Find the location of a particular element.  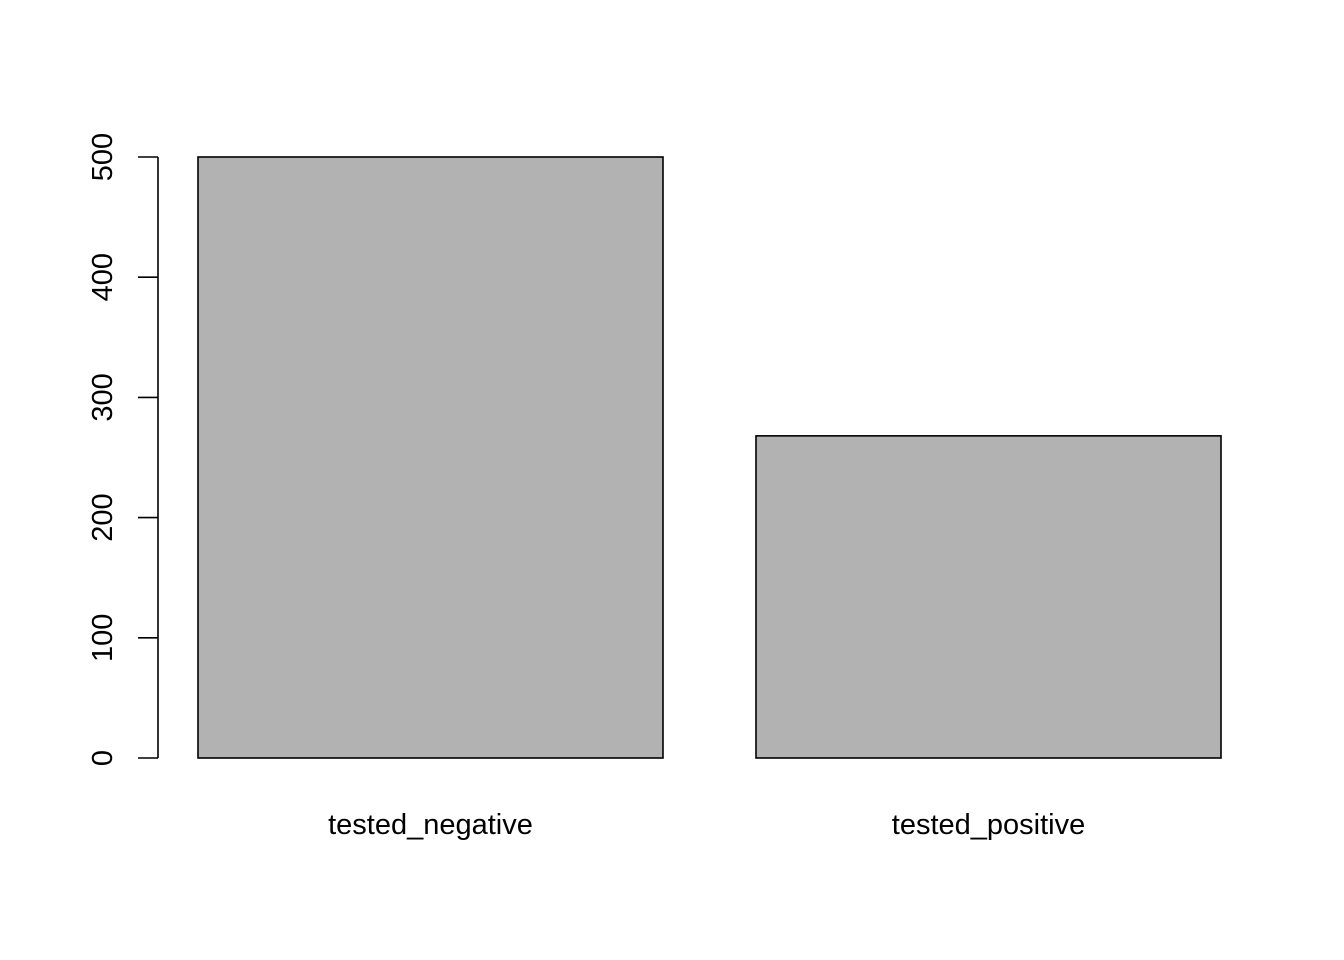

x-category-label: tested_positive is located at coordinates (988, 825).